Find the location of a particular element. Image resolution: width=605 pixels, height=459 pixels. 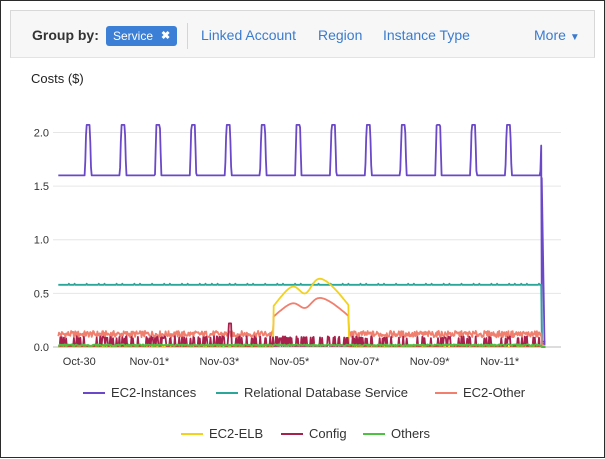

legend-label: EC2-Instances is located at coordinates (154, 392).